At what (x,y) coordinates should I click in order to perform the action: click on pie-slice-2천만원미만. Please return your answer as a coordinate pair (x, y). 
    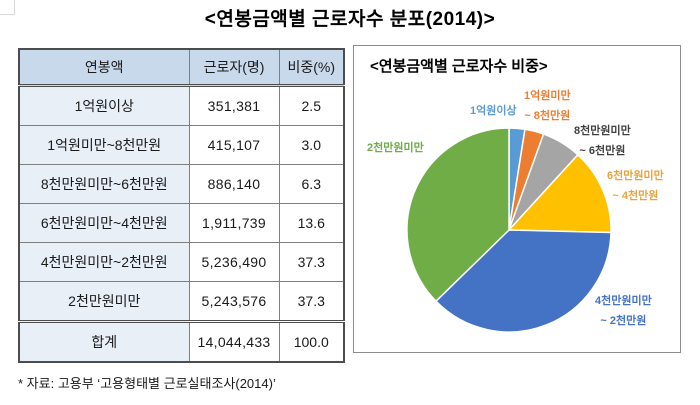
    Looking at the image, I should click on (458, 215).